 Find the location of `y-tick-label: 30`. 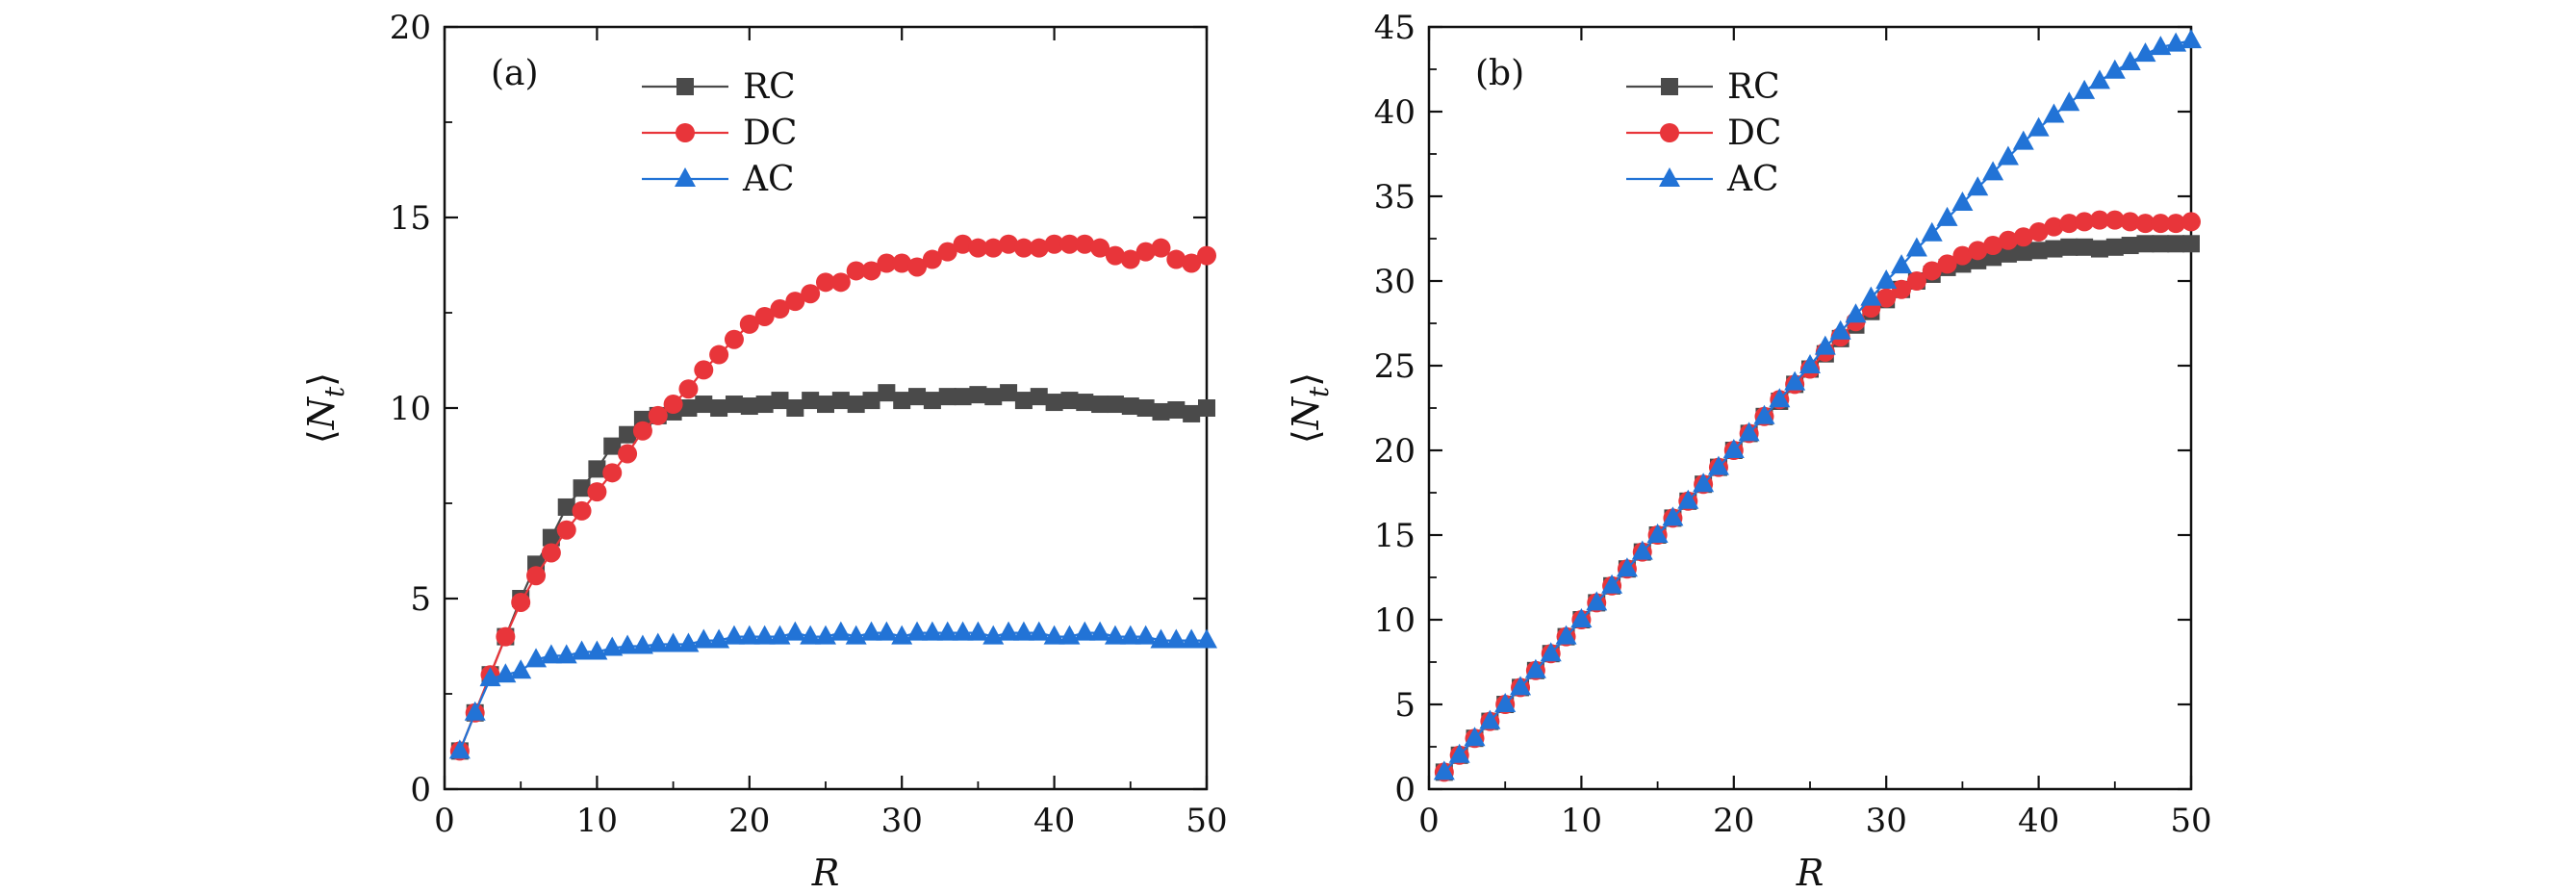

y-tick-label: 30 is located at coordinates (1395, 282).